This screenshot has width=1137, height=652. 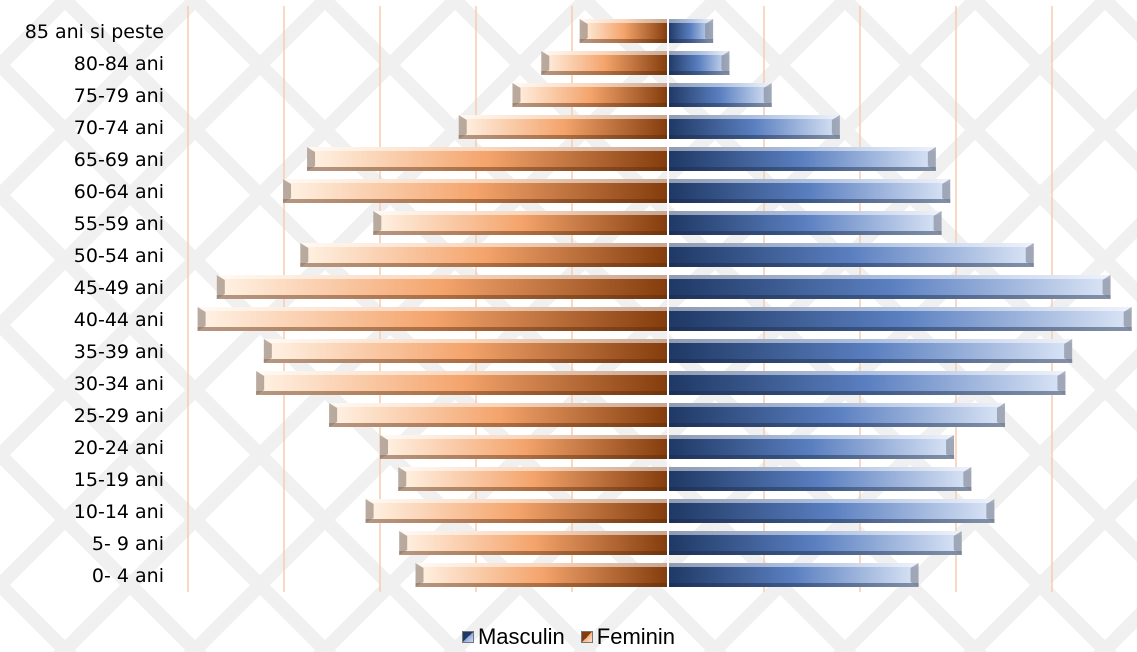 I want to click on category-label: 20-24 ani, so click(x=119, y=448).